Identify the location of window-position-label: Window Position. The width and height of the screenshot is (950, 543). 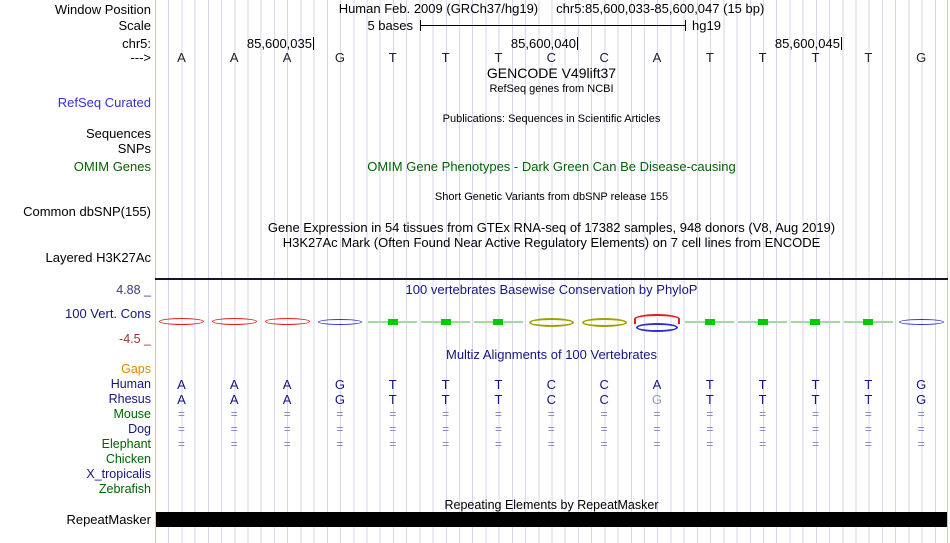
(102, 9).